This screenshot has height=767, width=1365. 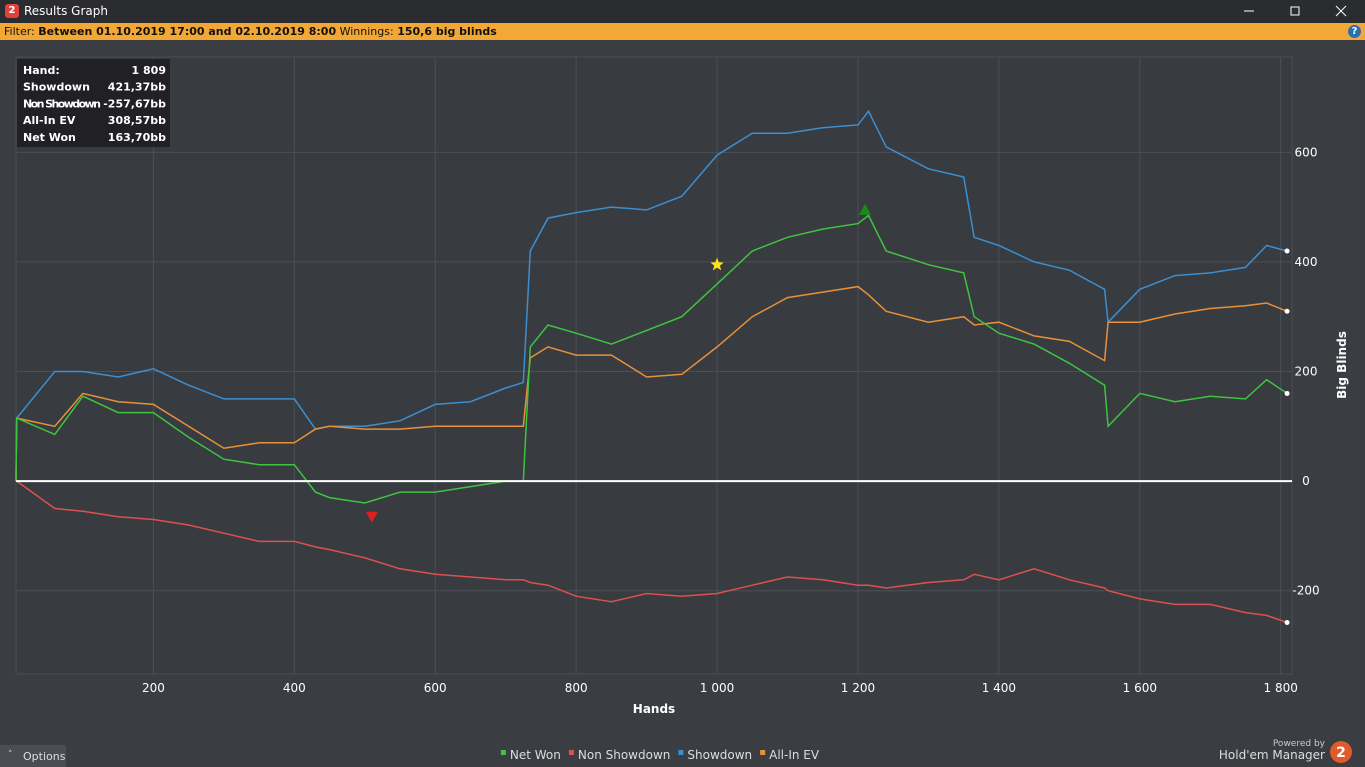 I want to click on x-axis-title: Hands, so click(x=654, y=709).